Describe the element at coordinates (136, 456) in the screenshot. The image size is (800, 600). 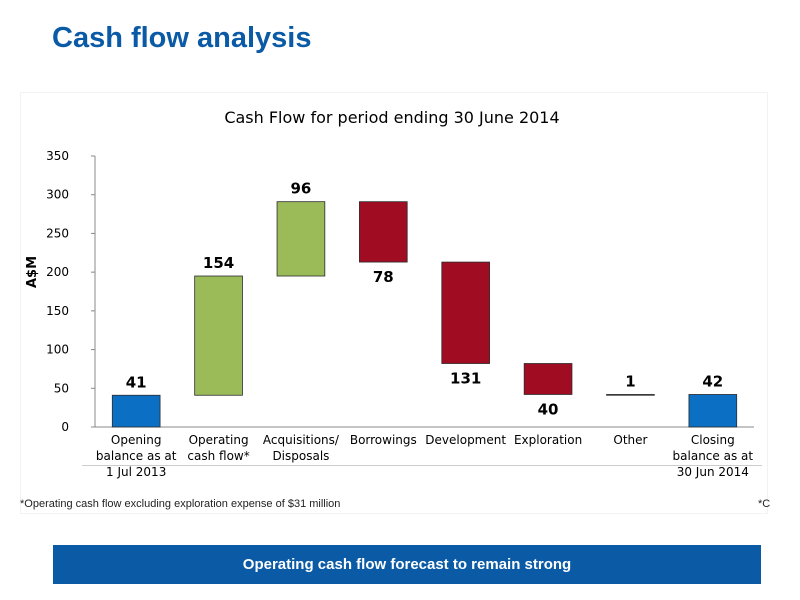
I see `x-category-label: Opening balance as at 1 Jul 2013` at that location.